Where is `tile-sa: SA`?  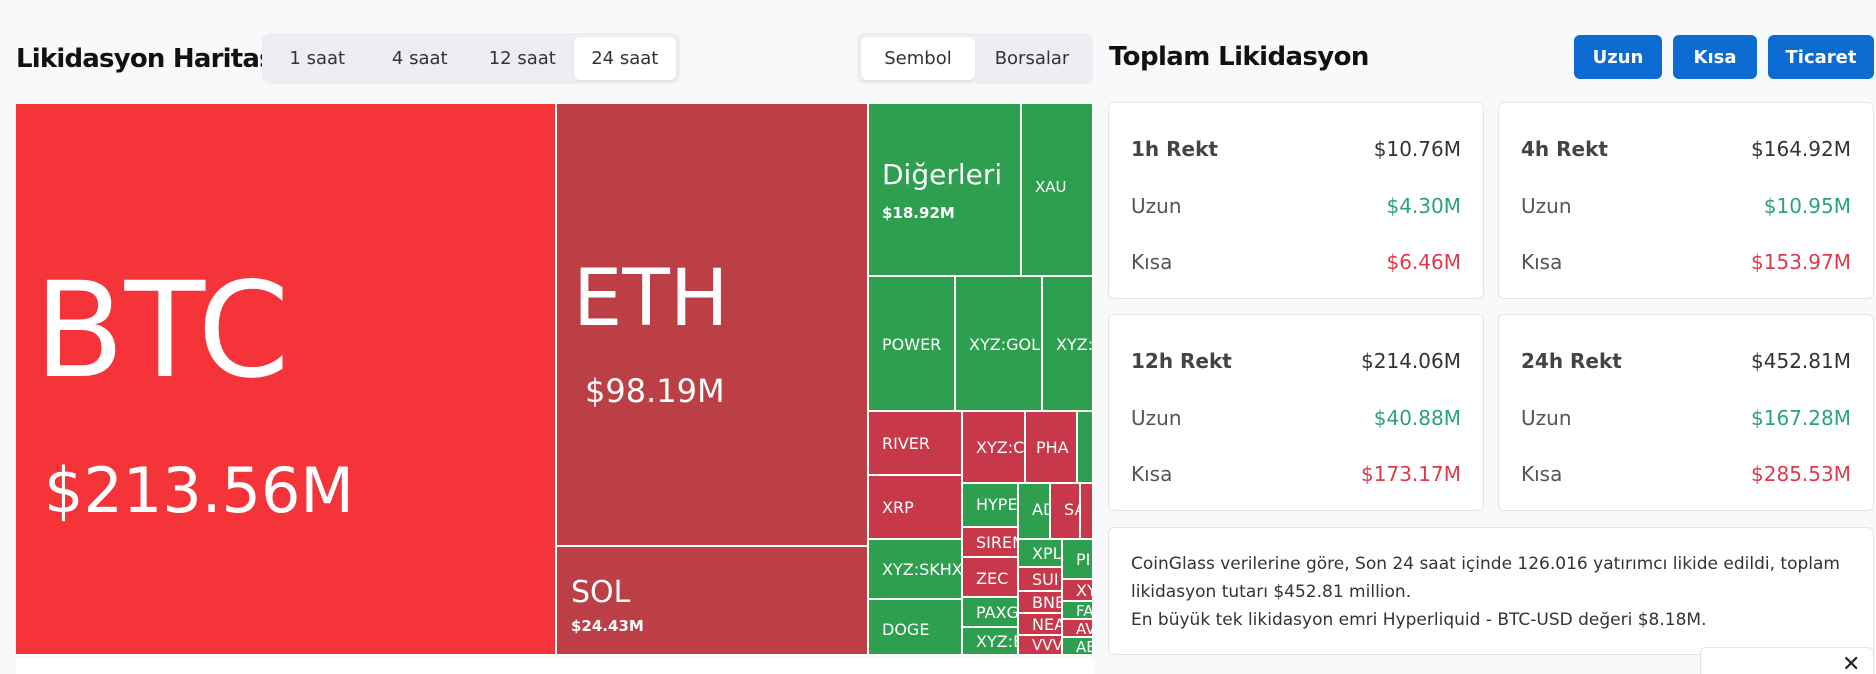 tile-sa: SA is located at coordinates (1066, 512).